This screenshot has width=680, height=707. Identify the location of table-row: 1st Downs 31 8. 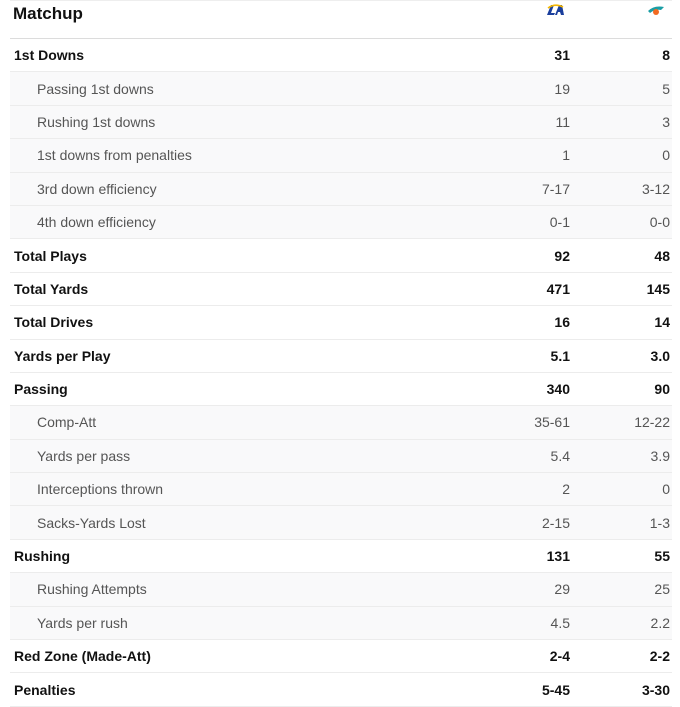
(341, 56).